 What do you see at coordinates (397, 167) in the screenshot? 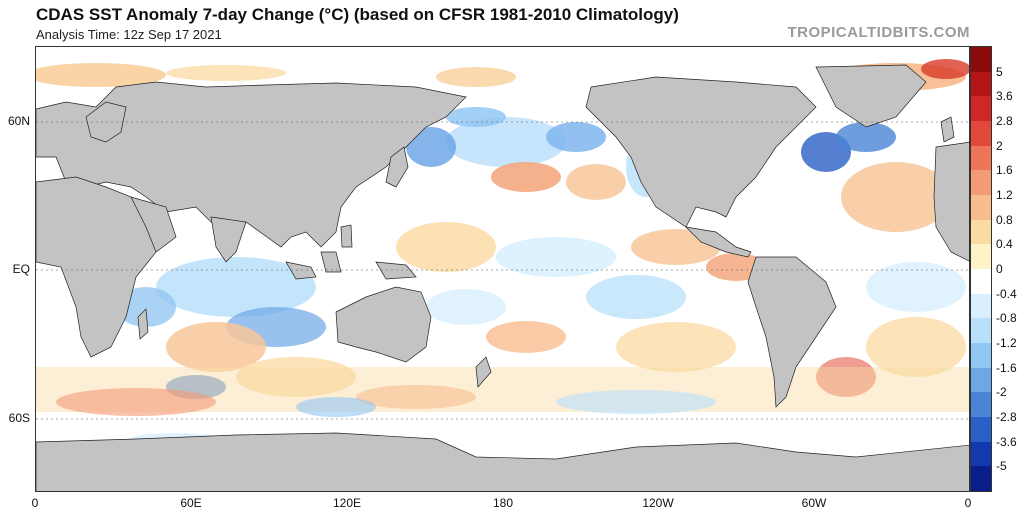
I see `japan` at bounding box center [397, 167].